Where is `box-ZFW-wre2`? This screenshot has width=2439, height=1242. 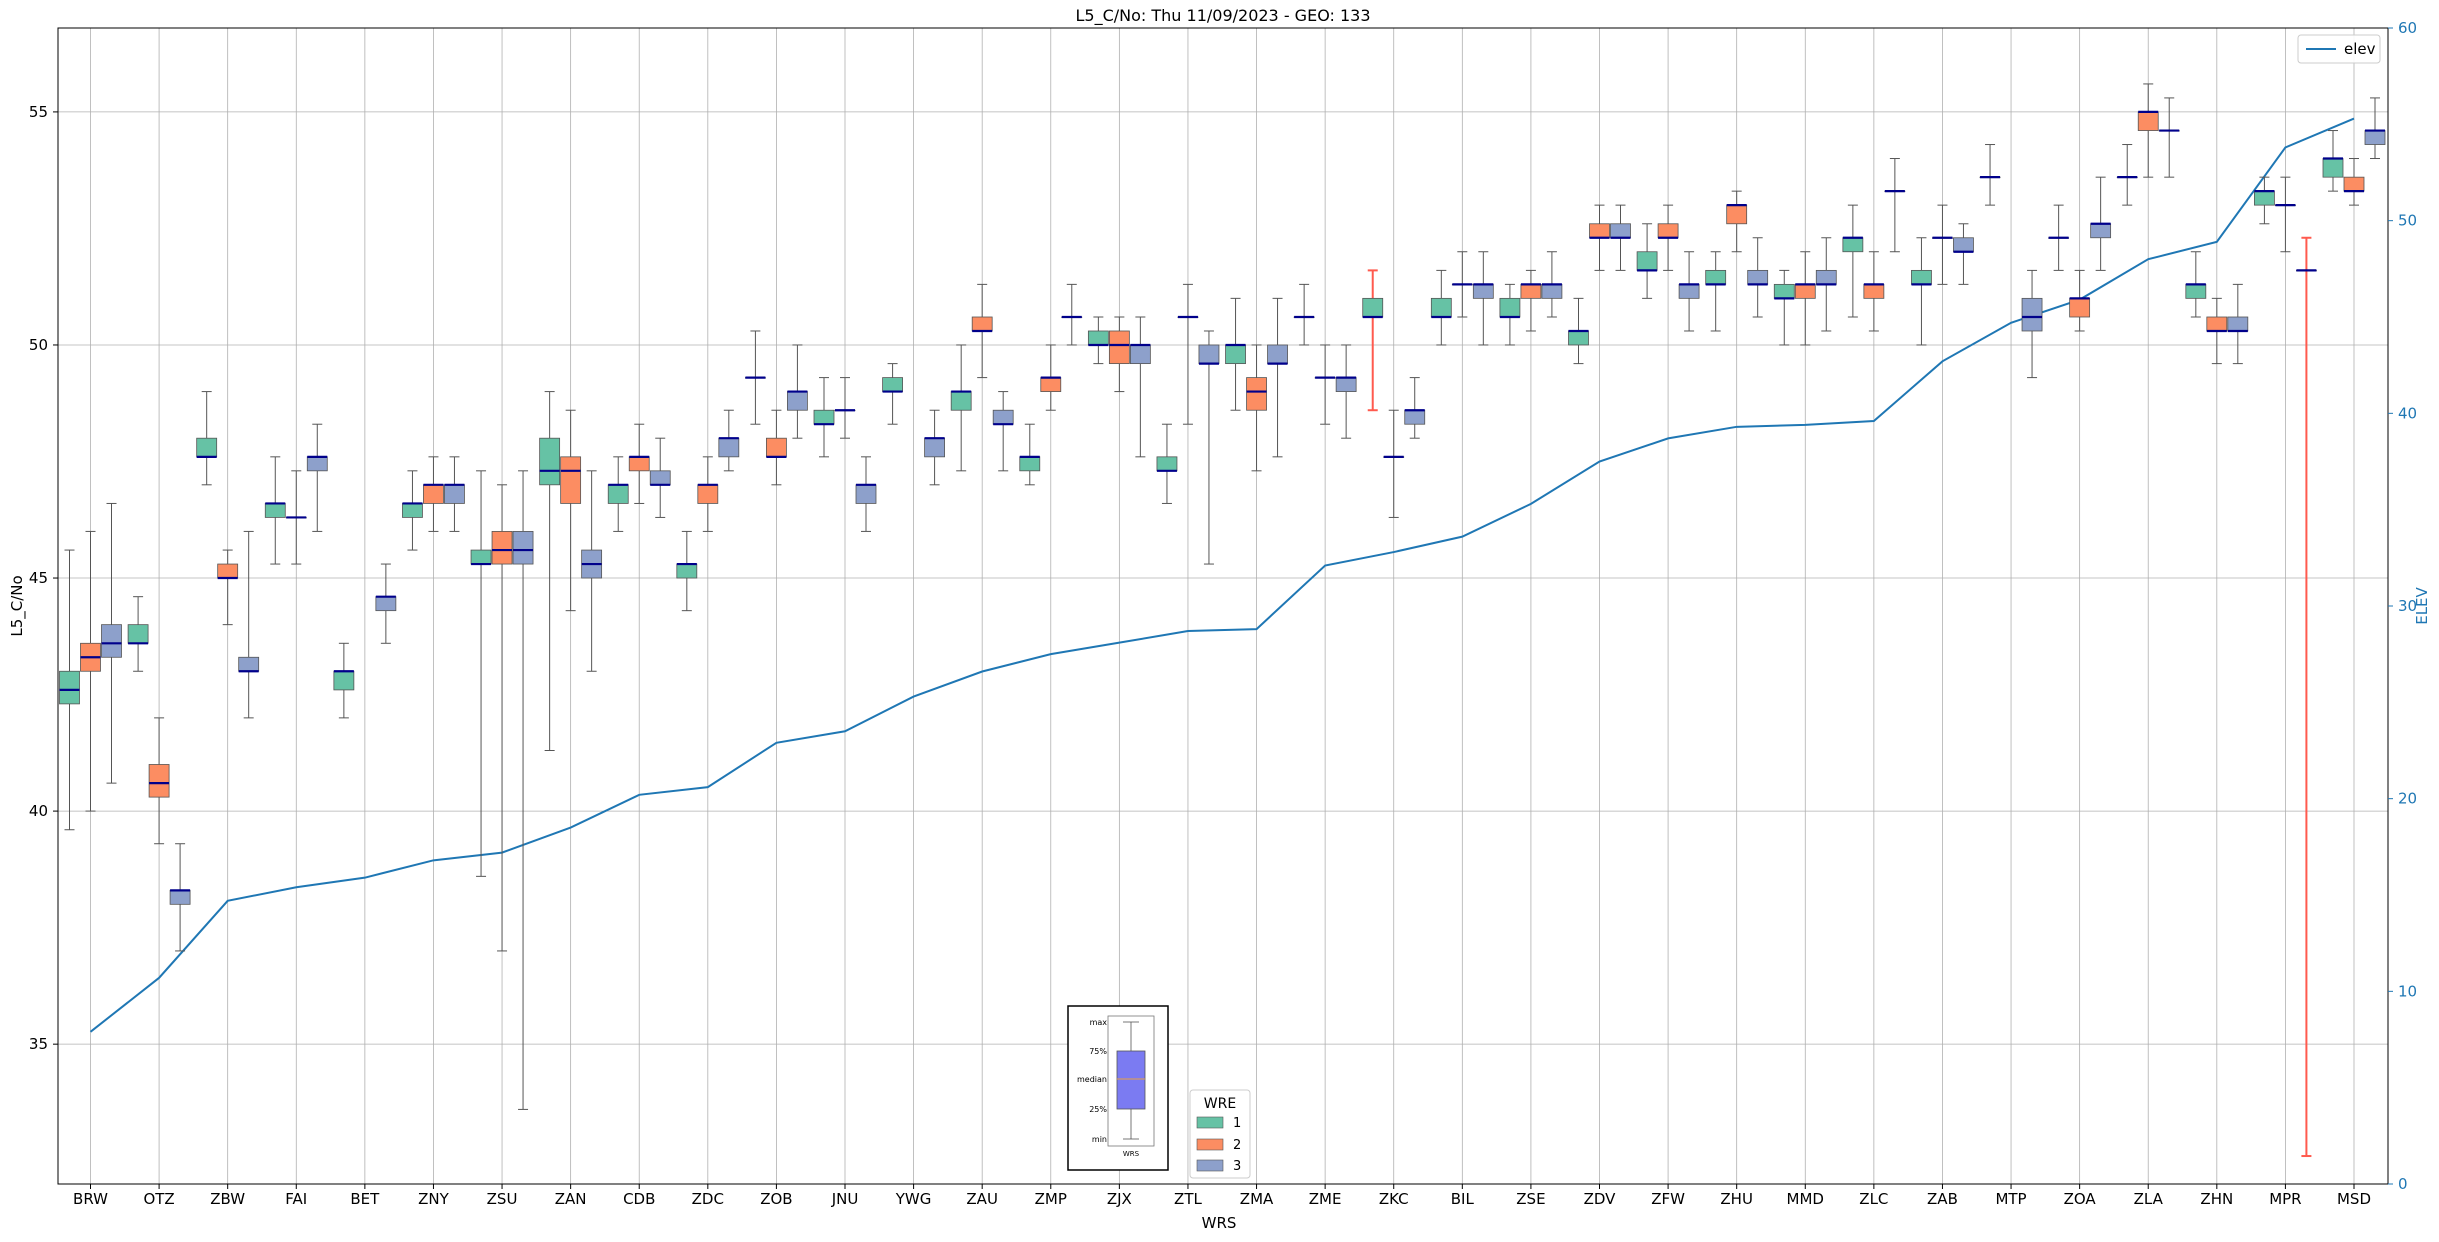
box-ZFW-wre2 is located at coordinates (1668, 237).